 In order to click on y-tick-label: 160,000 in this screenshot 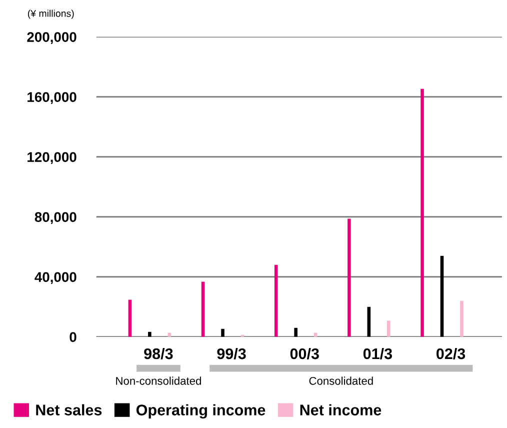, I will do `click(52, 98)`.